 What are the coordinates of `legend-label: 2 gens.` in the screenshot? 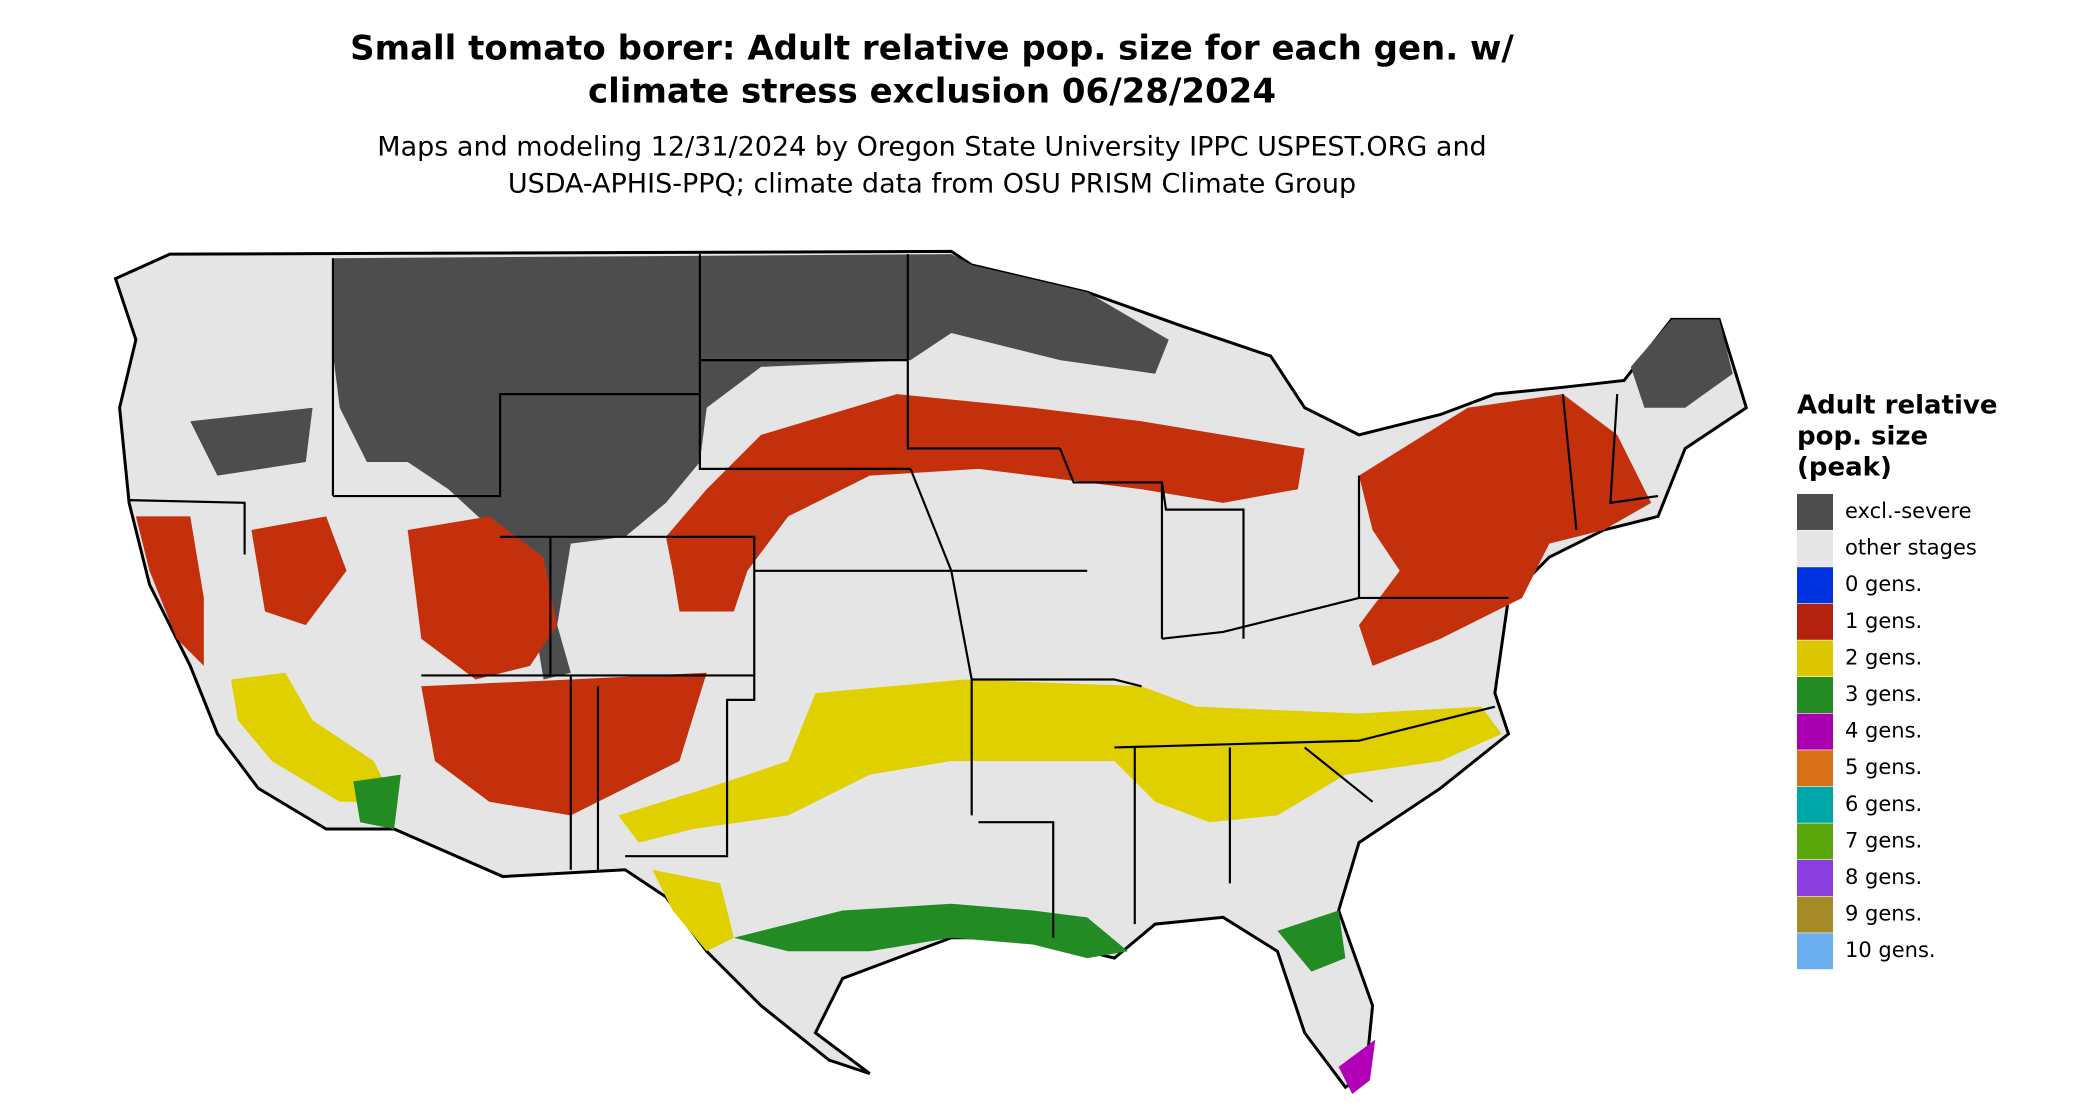 It's located at (1883, 657).